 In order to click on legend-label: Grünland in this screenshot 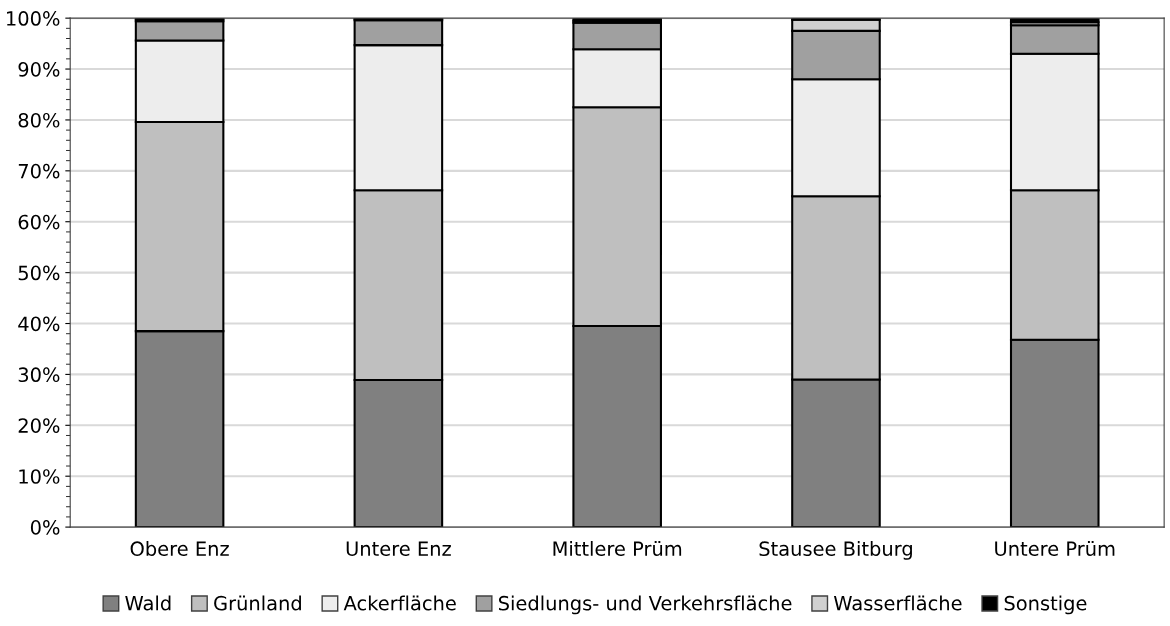, I will do `click(257, 603)`.